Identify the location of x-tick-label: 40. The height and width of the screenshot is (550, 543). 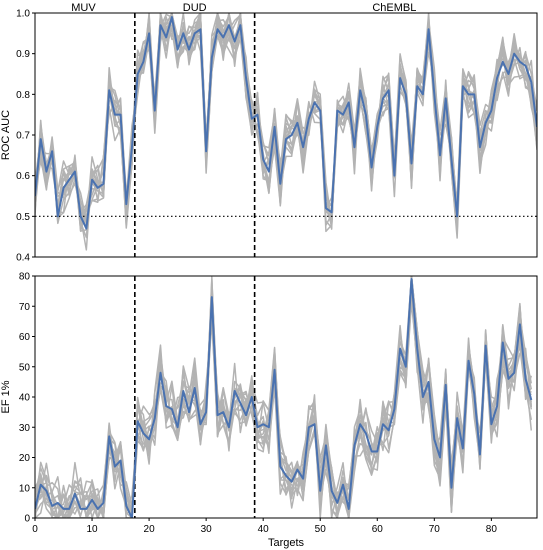
(264, 529).